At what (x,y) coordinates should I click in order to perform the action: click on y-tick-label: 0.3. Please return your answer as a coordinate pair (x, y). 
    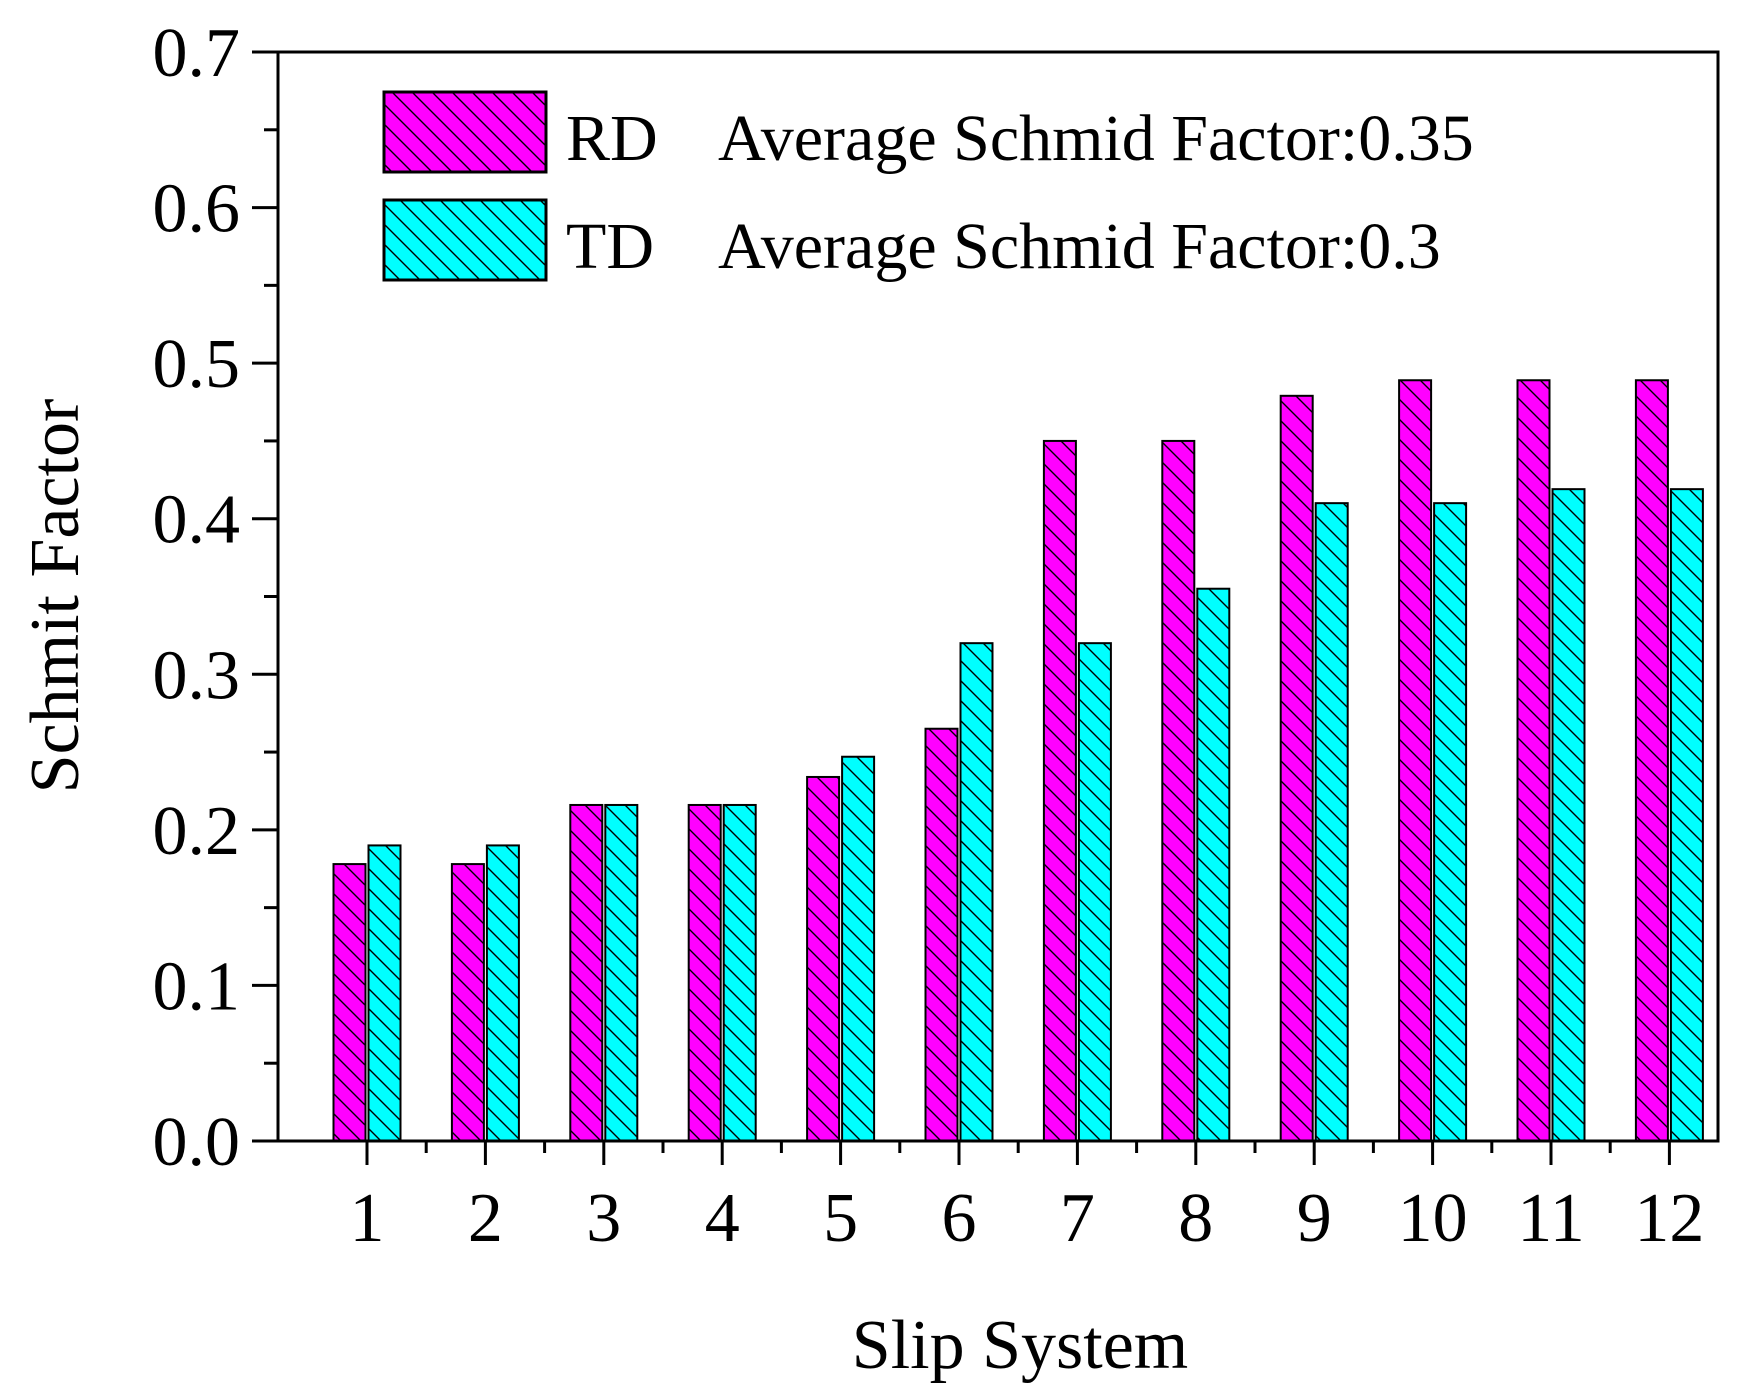
    Looking at the image, I should click on (197, 675).